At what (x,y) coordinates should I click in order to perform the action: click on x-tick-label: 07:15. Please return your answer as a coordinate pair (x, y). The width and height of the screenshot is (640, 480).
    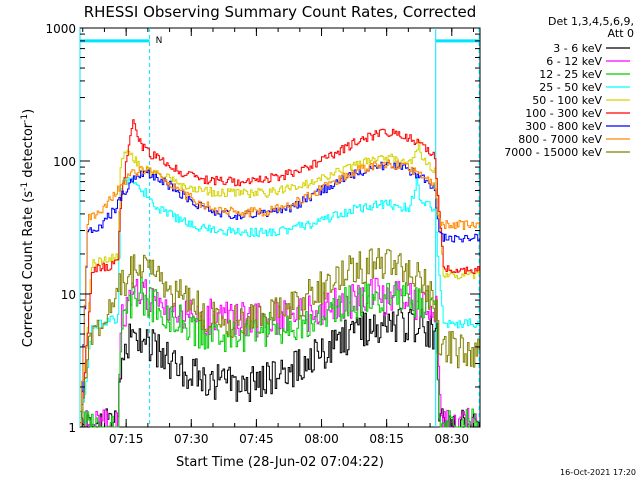
    Looking at the image, I should click on (126, 439).